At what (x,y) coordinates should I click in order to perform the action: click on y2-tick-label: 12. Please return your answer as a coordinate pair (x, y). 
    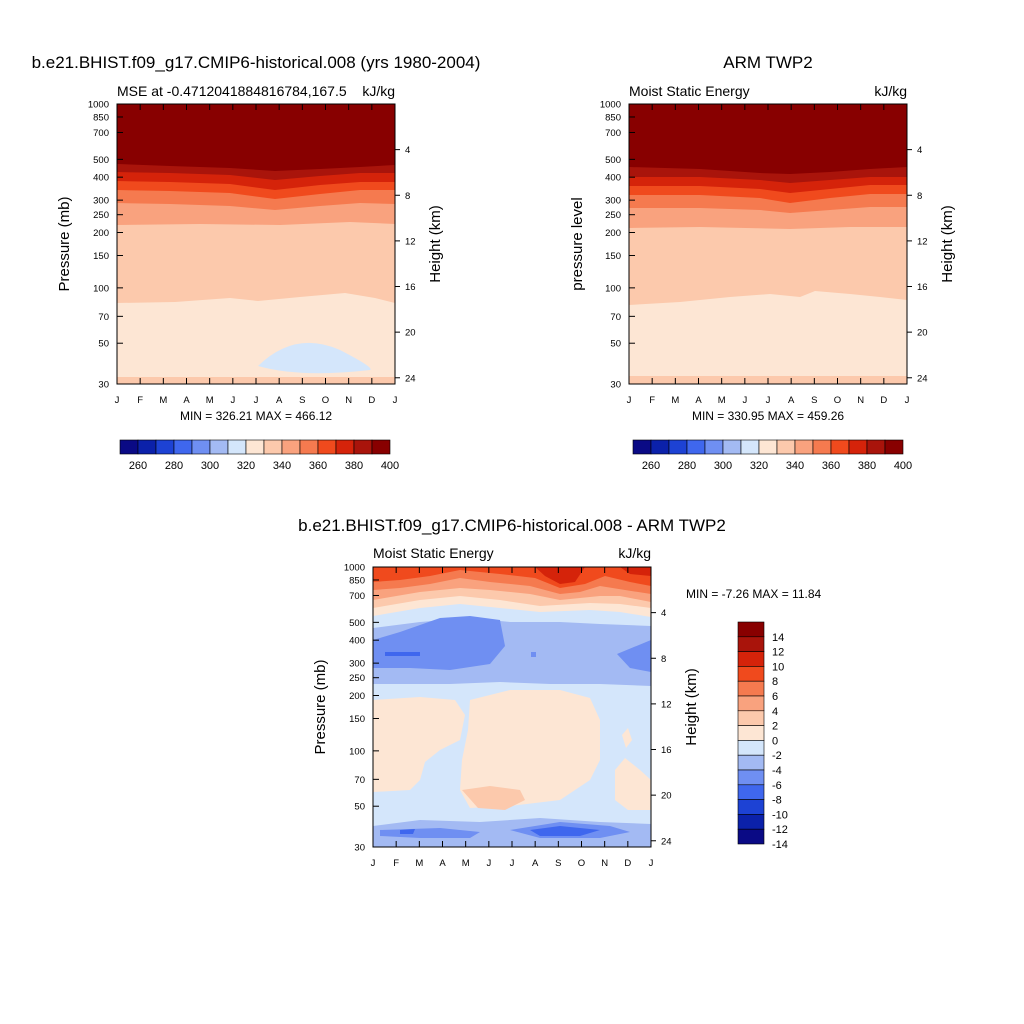
    Looking at the image, I should click on (666, 704).